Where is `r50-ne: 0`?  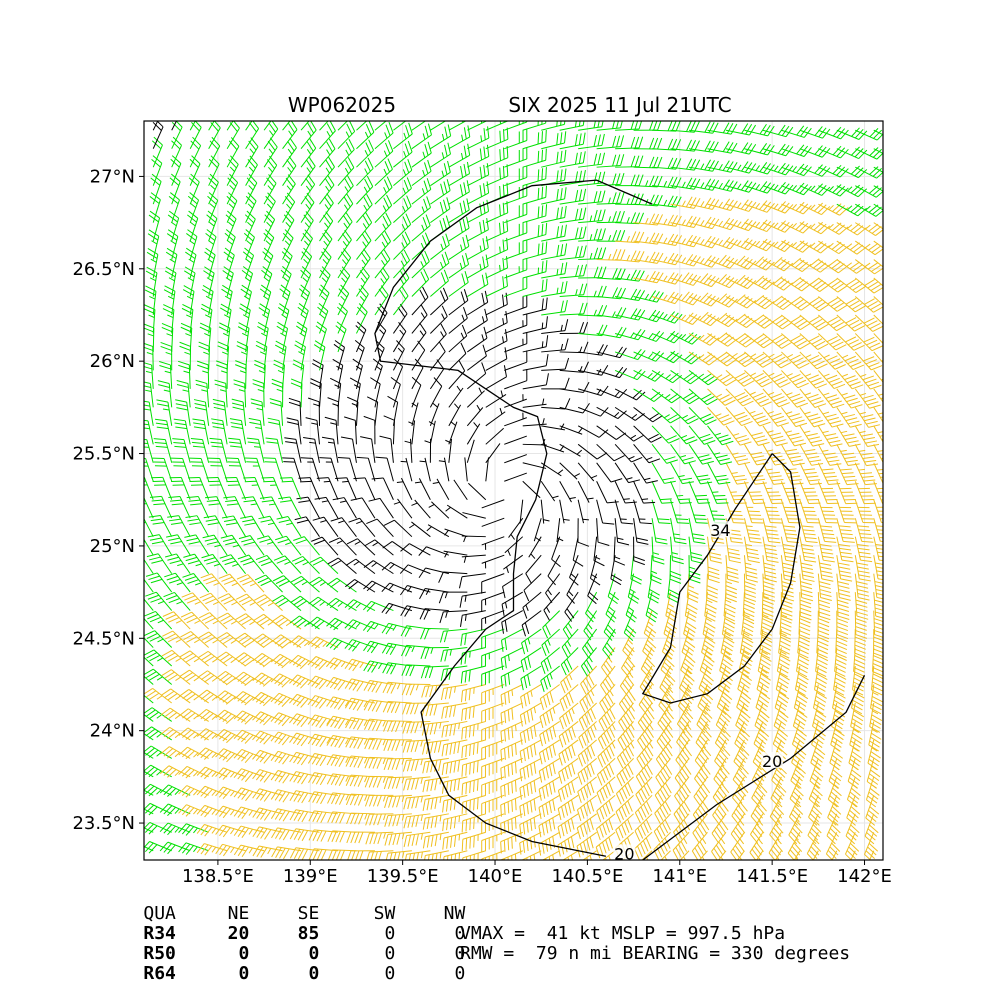
r50-ne: 0 is located at coordinates (214, 954).